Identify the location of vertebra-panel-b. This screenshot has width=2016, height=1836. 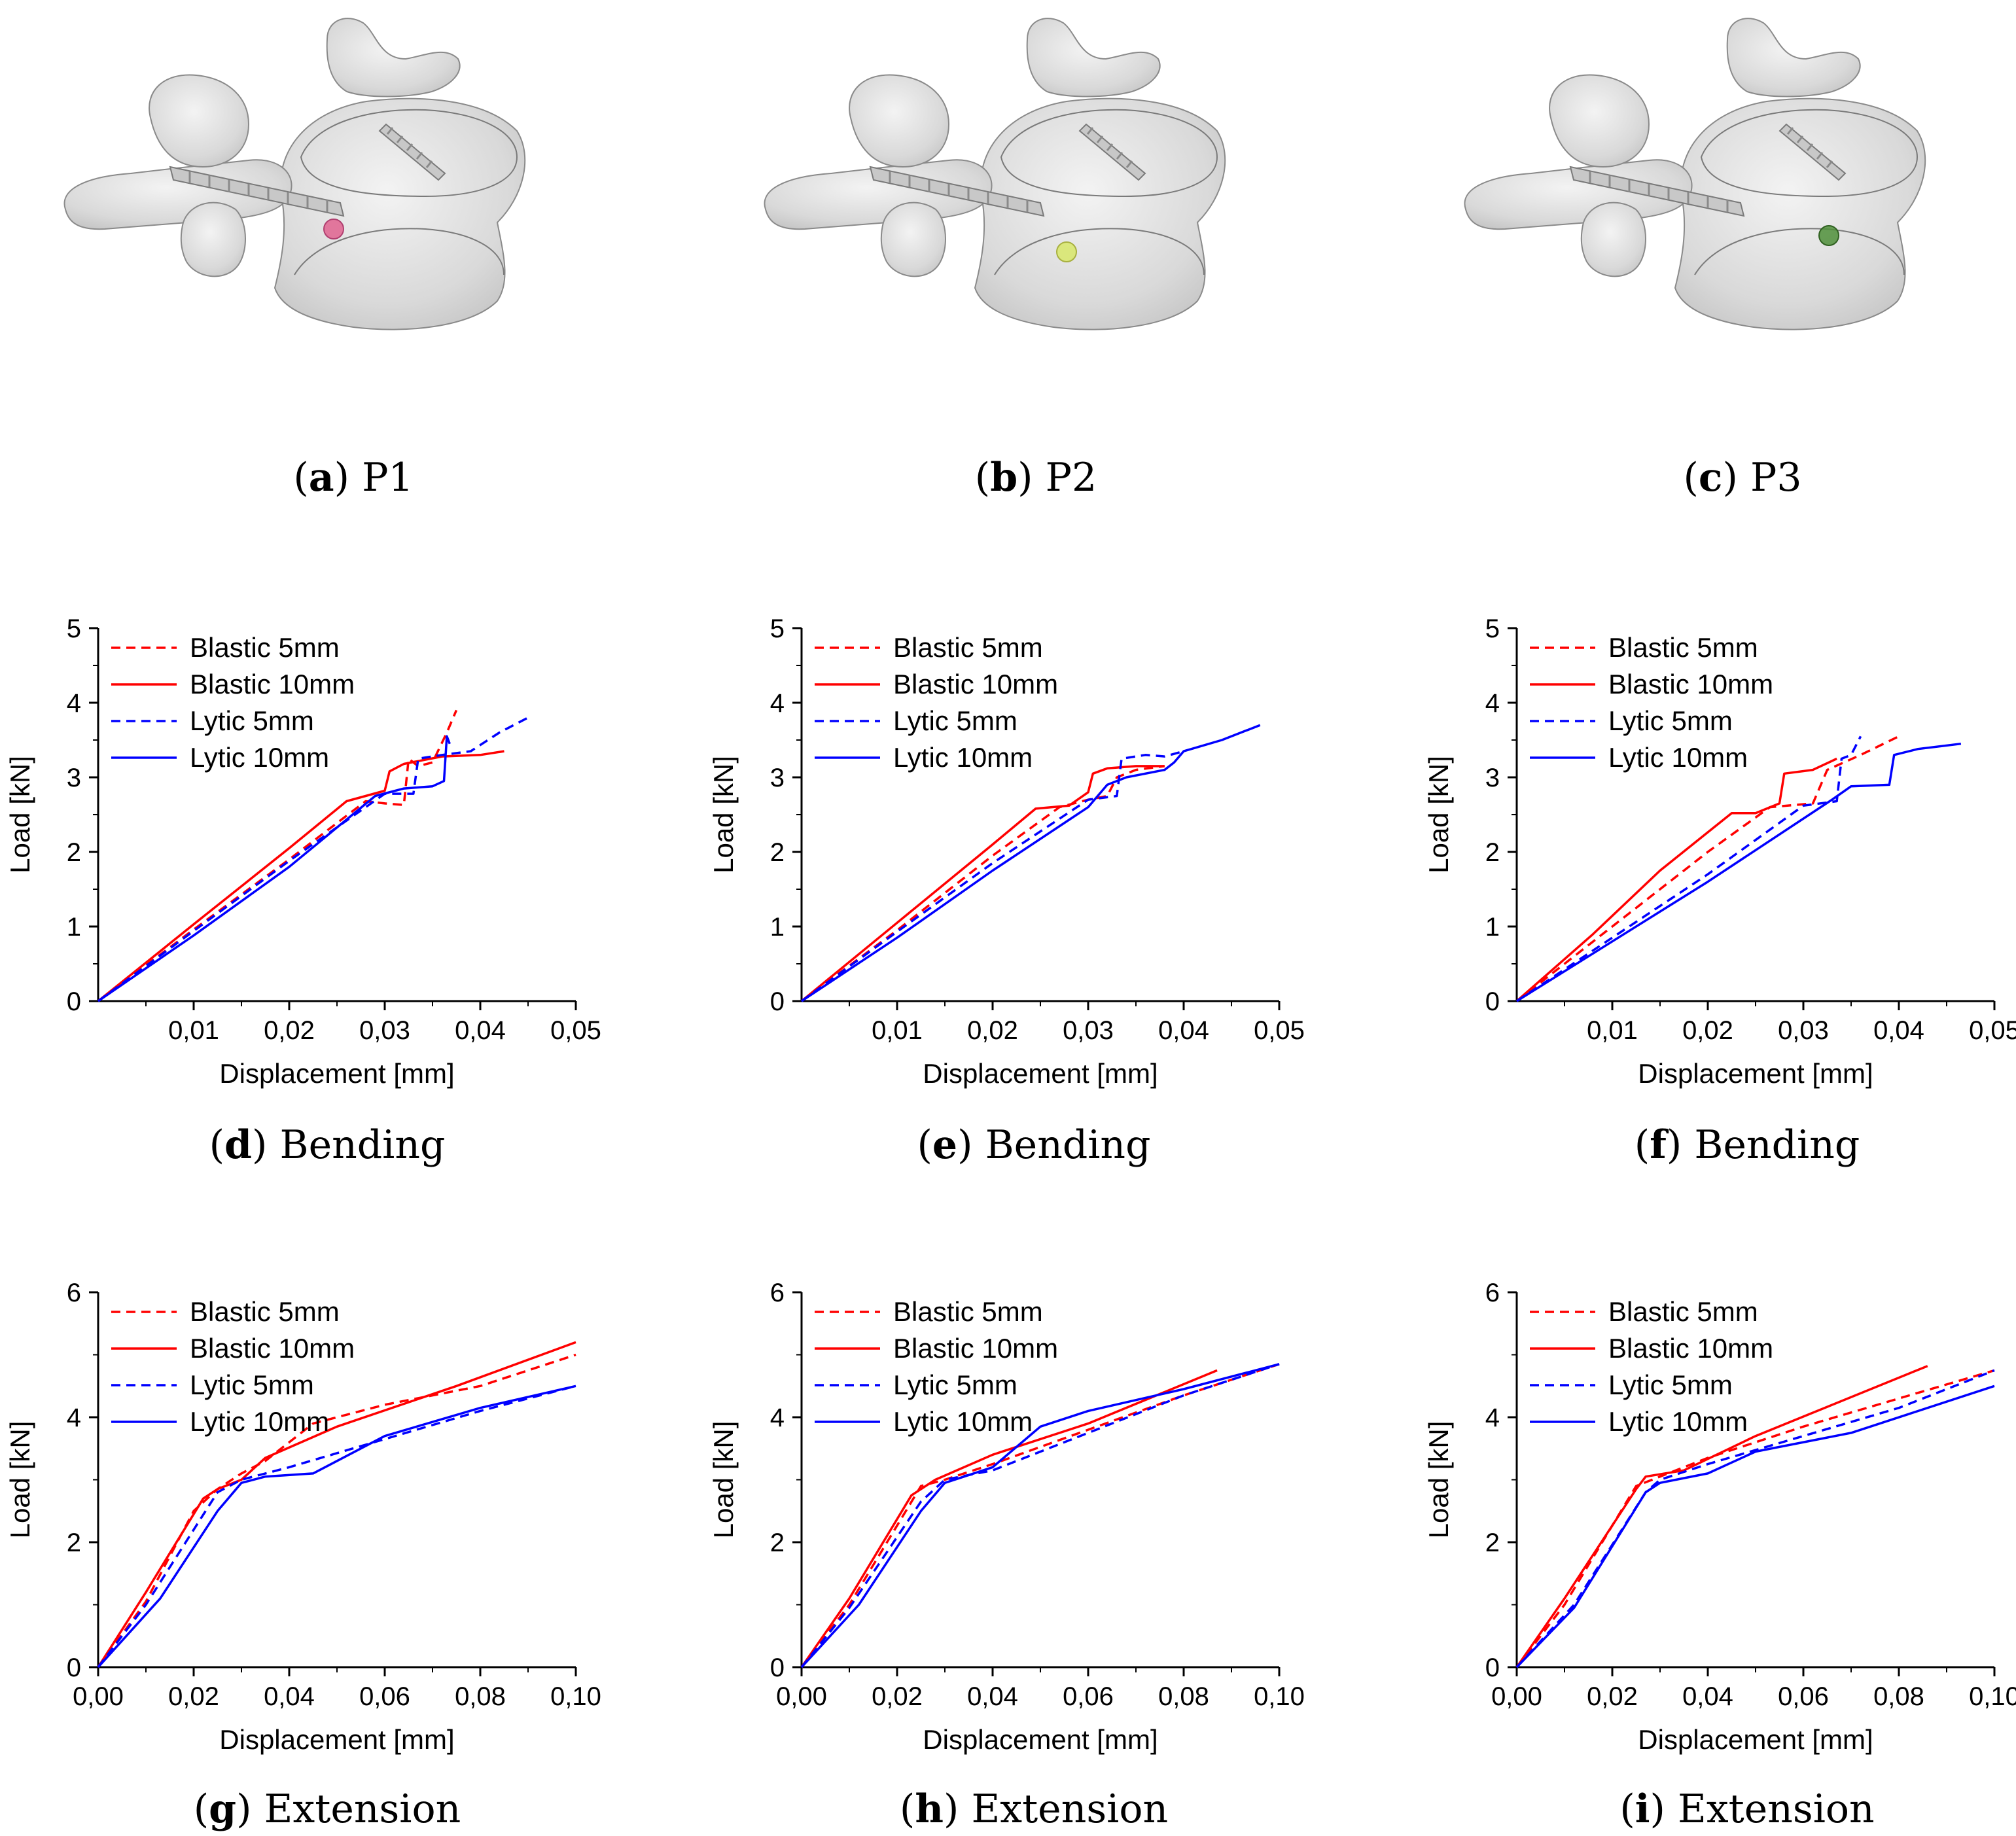
(995, 174).